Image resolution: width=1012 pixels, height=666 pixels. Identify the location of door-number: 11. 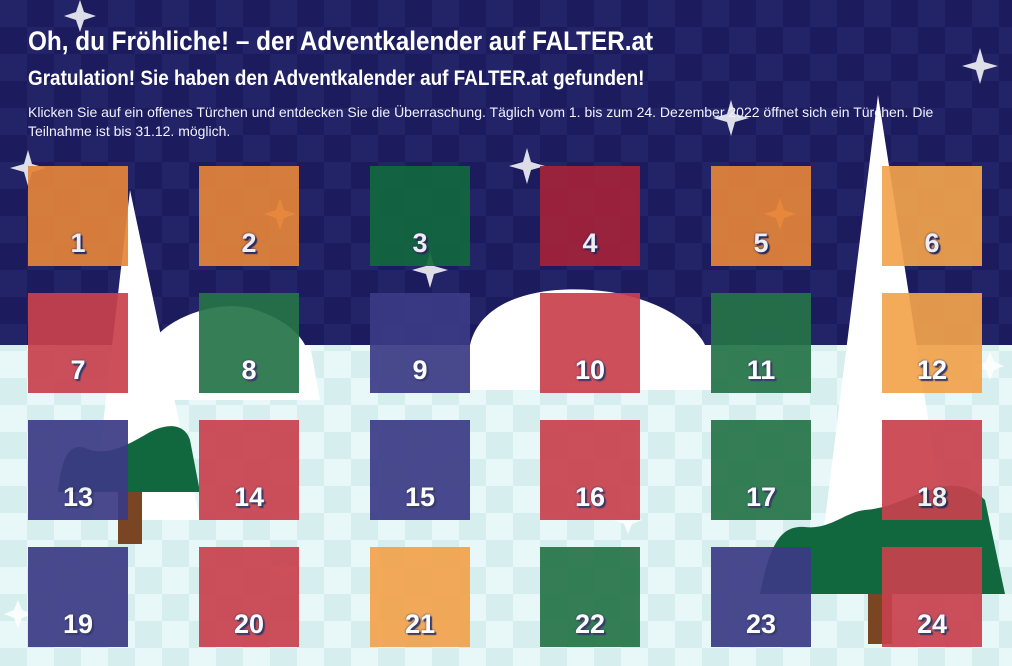
(761, 370).